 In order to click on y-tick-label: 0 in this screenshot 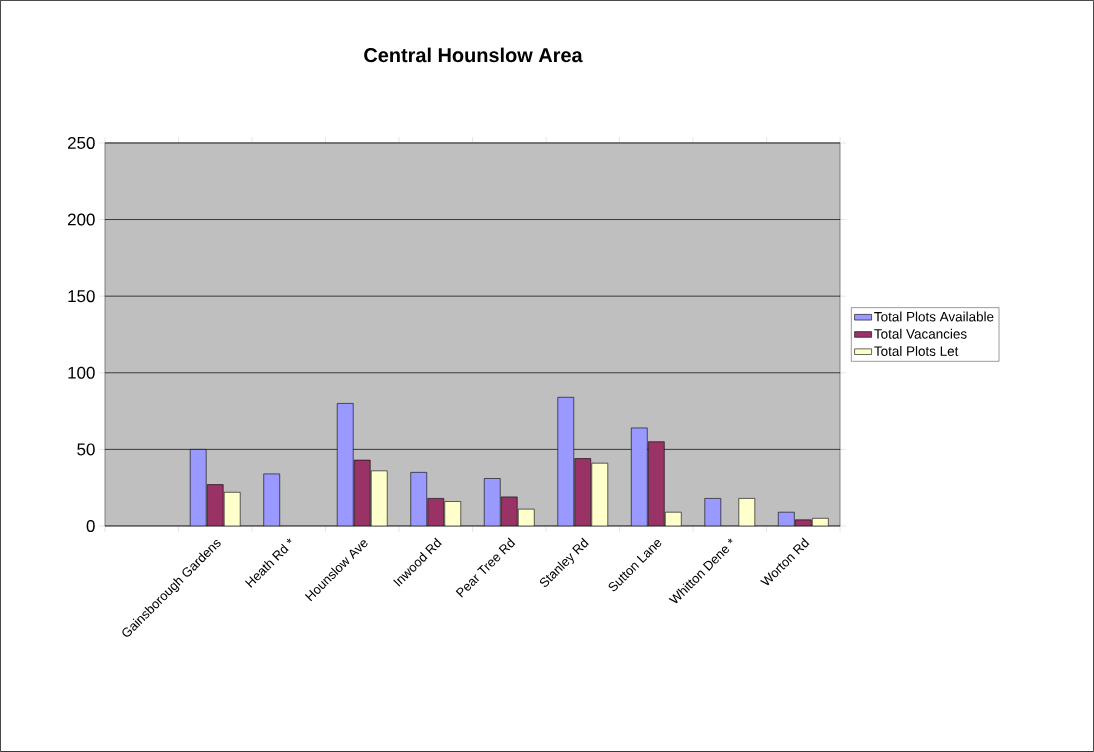, I will do `click(90, 526)`.